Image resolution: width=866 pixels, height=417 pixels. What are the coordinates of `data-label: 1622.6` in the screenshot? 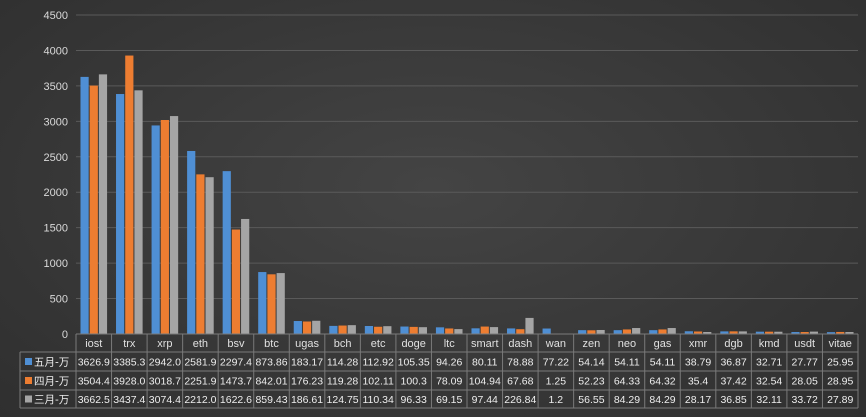 It's located at (236, 400).